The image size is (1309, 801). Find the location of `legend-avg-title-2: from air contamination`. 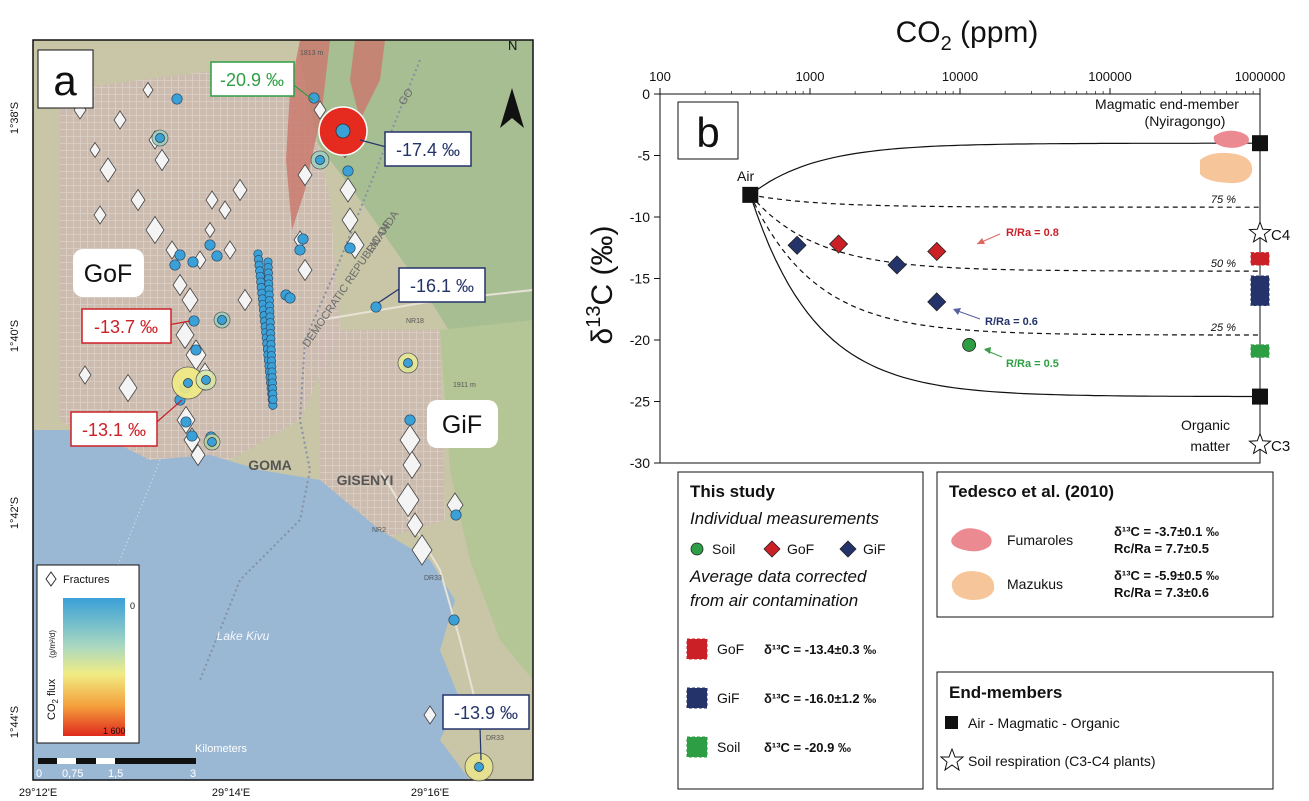

legend-avg-title-2: from air contamination is located at coordinates (774, 600).